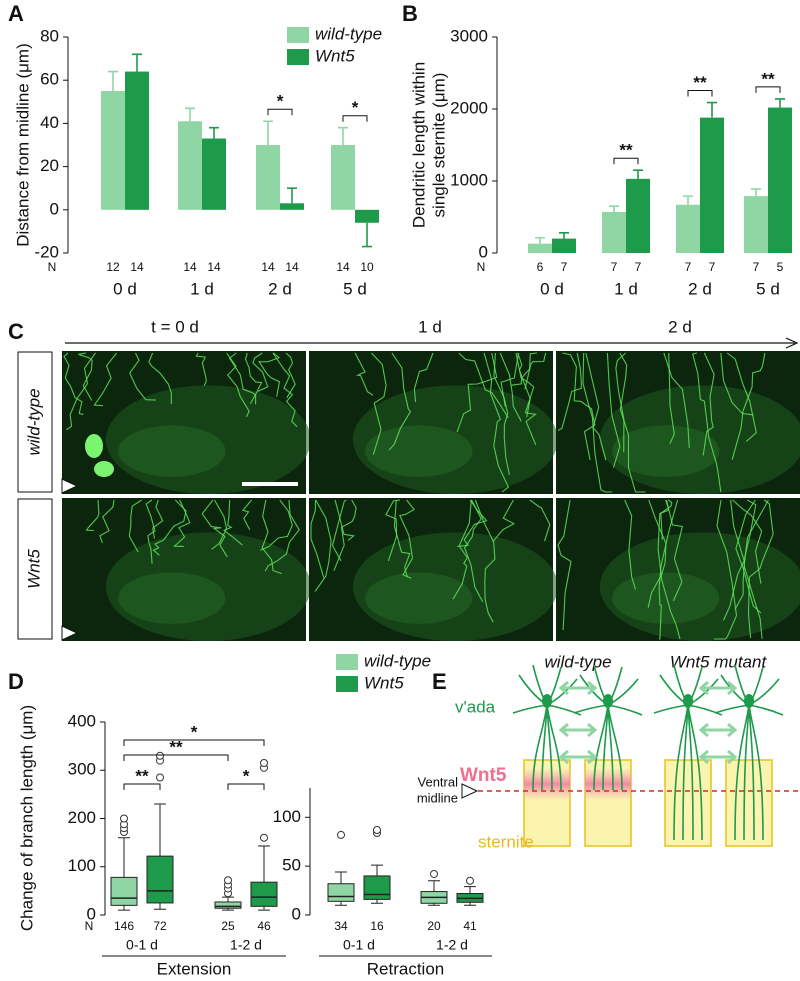 The width and height of the screenshot is (800, 981). I want to click on x-tick-label: 0 d, so click(552, 288).